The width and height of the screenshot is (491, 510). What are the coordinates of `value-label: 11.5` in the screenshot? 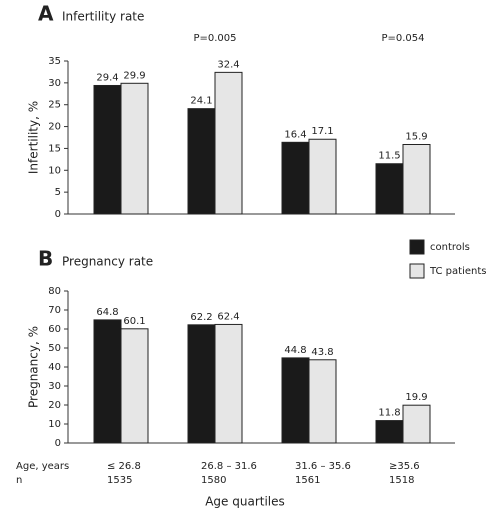 It's located at (389, 156).